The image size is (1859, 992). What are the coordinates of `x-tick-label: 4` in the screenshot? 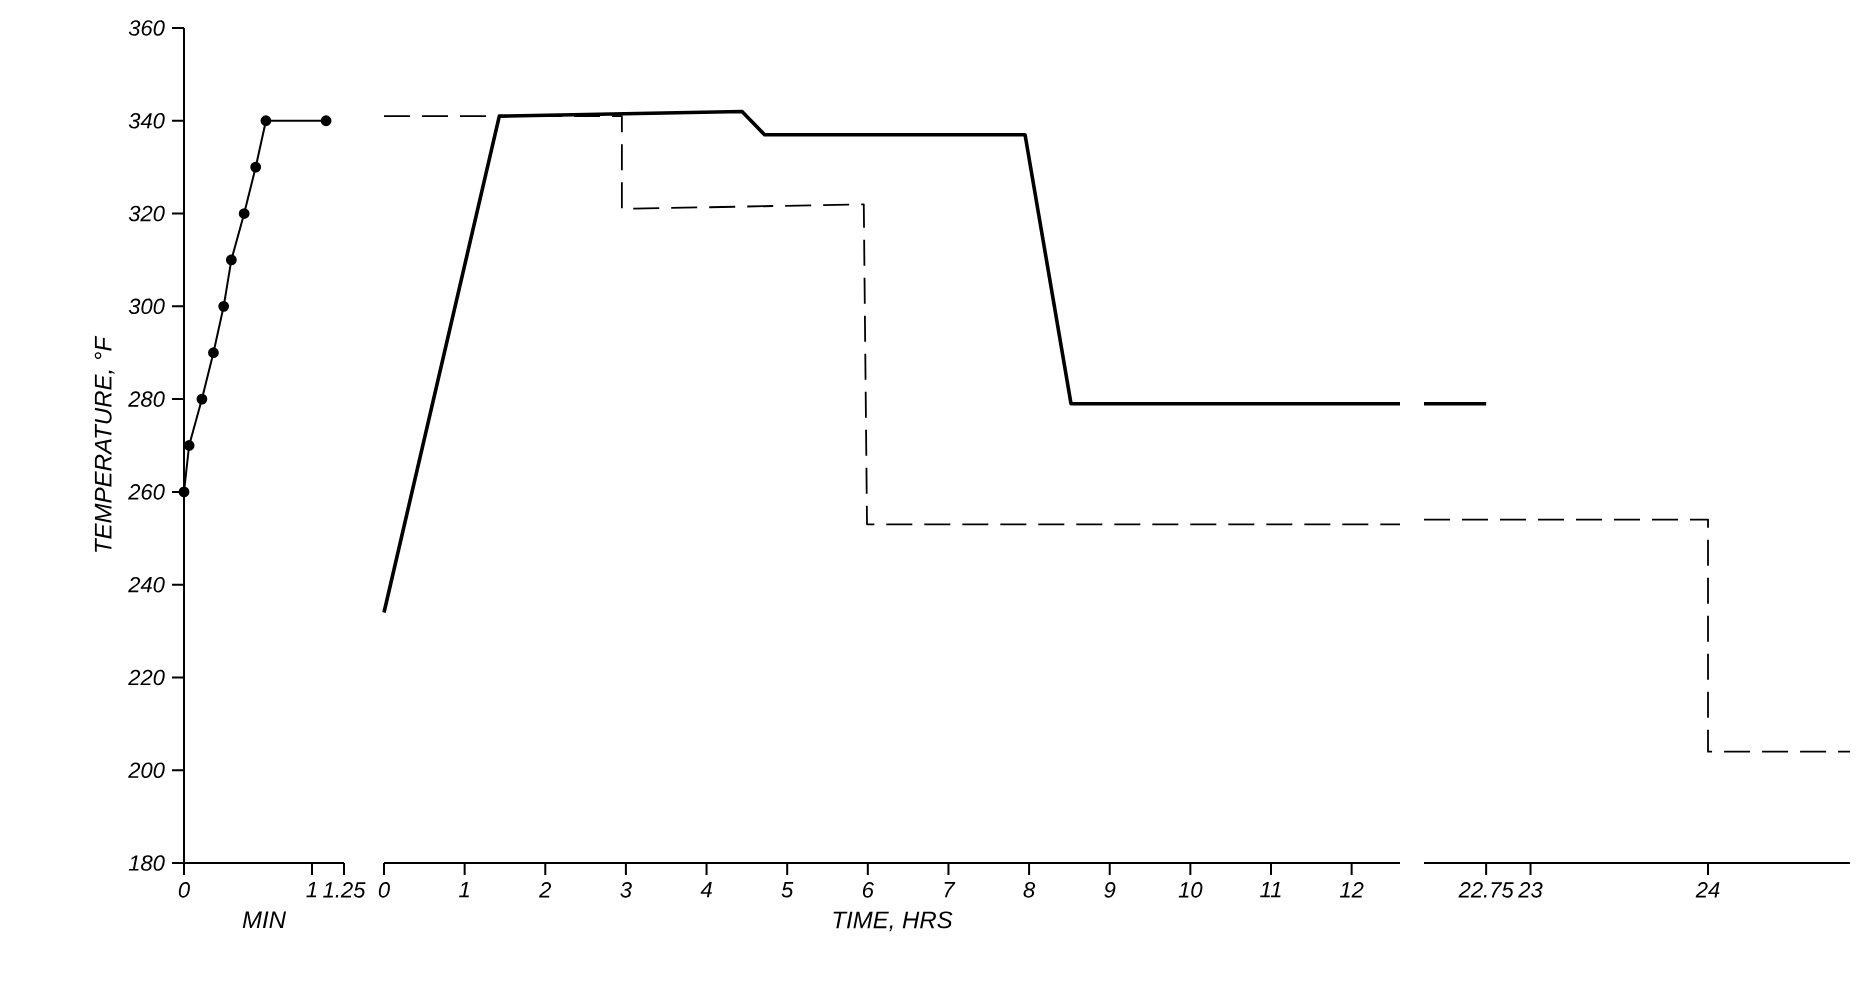 It's located at (706, 890).